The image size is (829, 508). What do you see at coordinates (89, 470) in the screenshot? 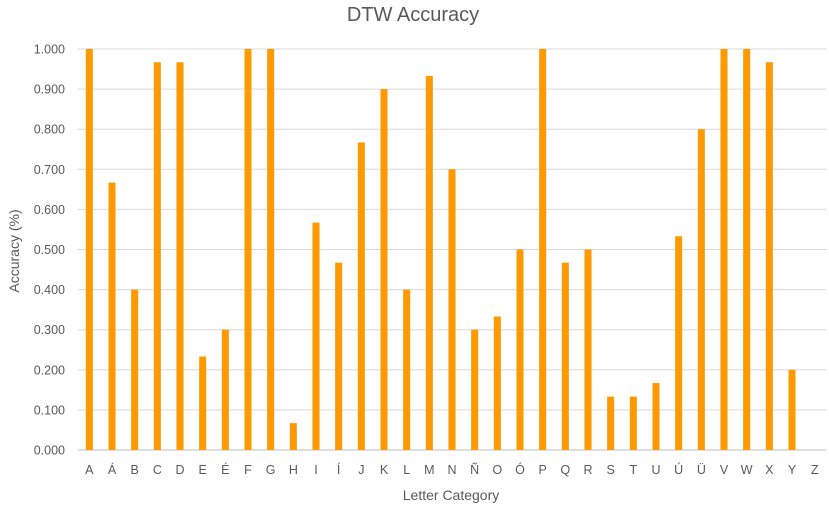
I see `x-tick-label: A` at bounding box center [89, 470].